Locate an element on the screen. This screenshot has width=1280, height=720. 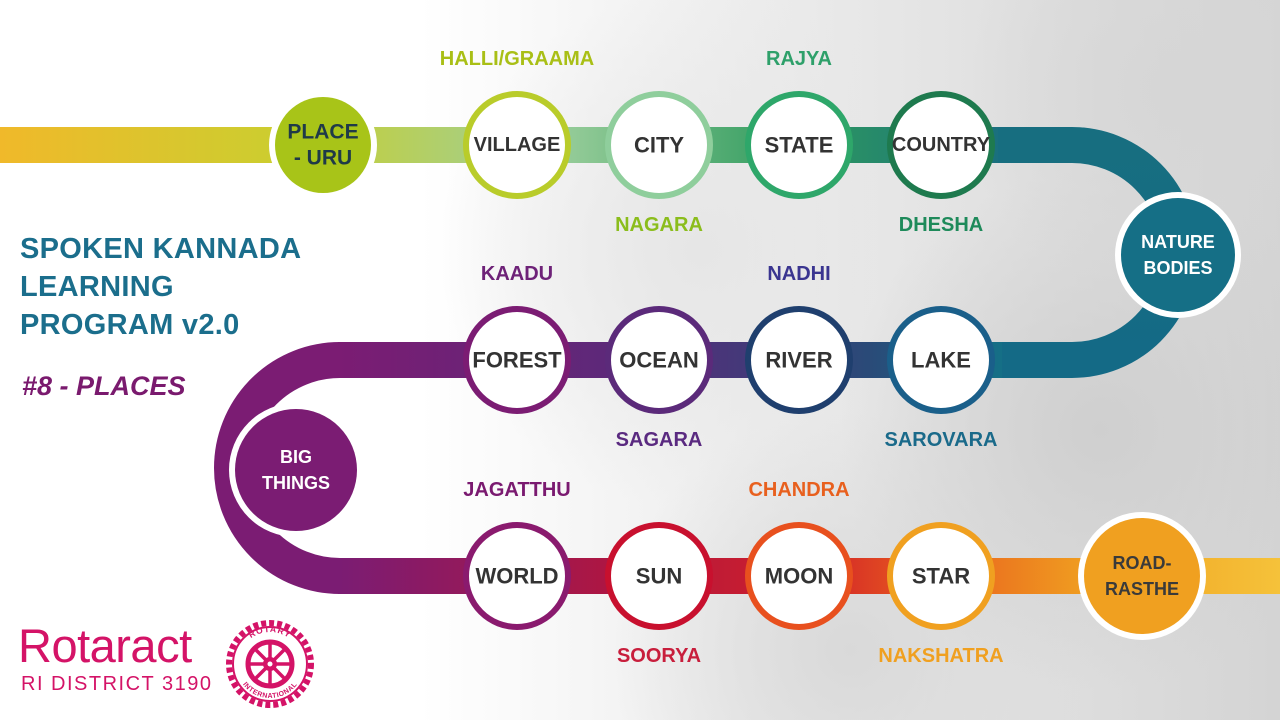
node-lake: LAKE is located at coordinates (941, 360).